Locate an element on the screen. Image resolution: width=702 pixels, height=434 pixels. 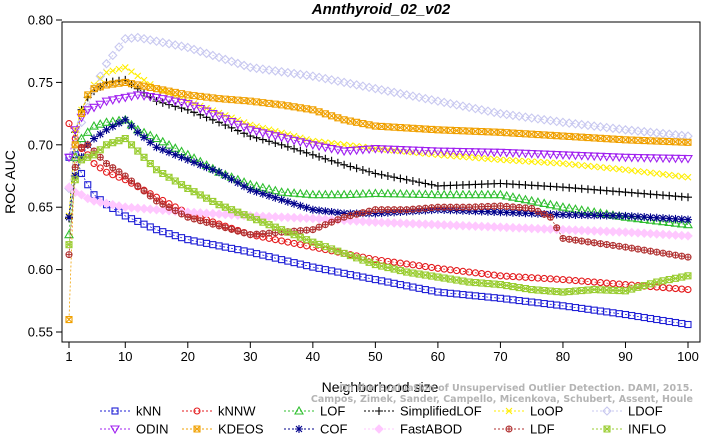
legend-label: LDF is located at coordinates (542, 428).